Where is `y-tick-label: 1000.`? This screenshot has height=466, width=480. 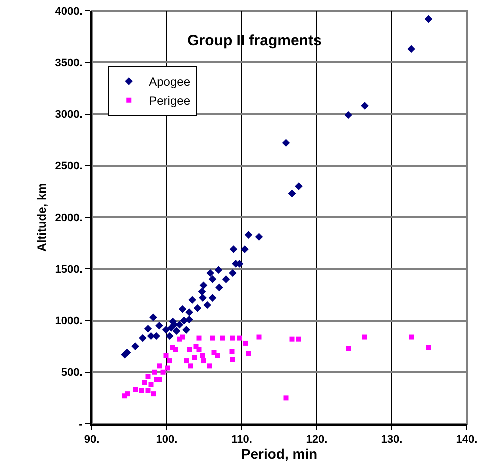 y-tick-label: 1000. is located at coordinates (69, 322).